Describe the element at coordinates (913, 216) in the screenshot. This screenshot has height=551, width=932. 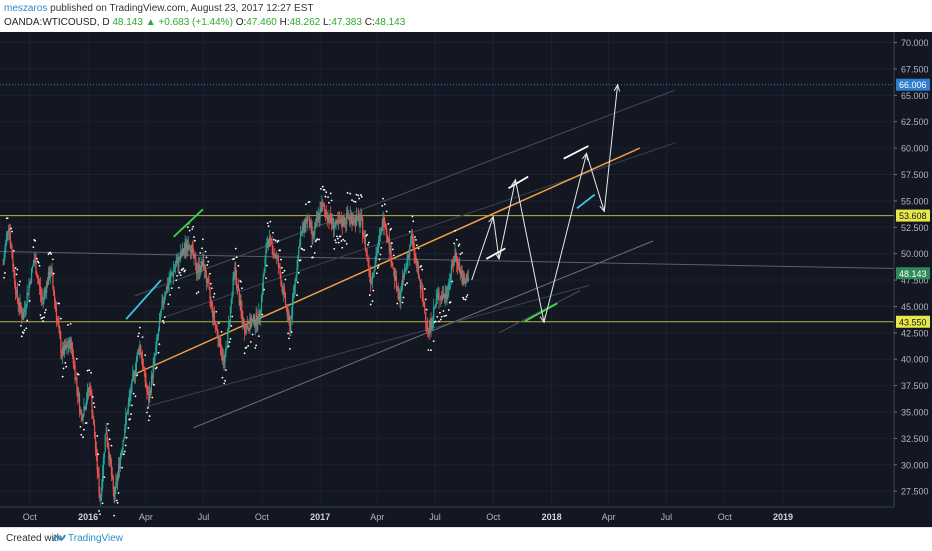
I see `price-label-text: 53.608` at that location.